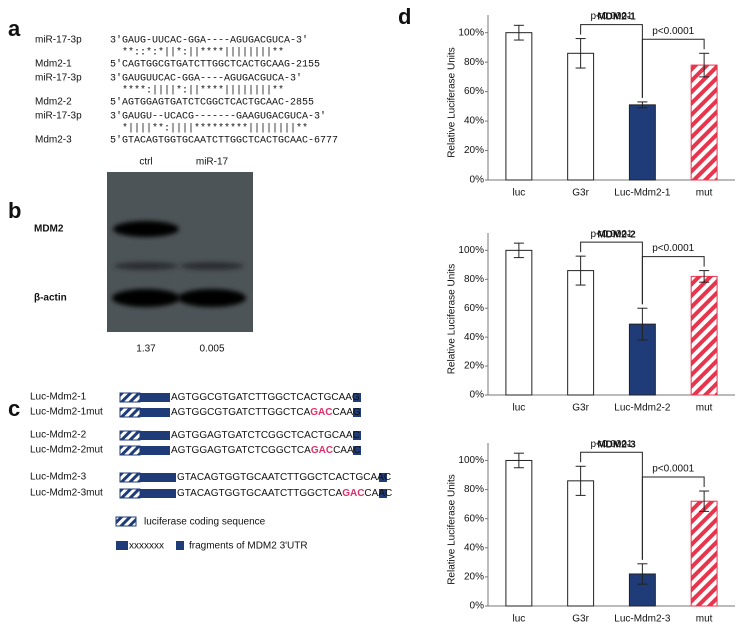  I want to click on sequence-part: AGTGGAGTGATCTCGGCTCACTGCAAC, so click(265, 435).